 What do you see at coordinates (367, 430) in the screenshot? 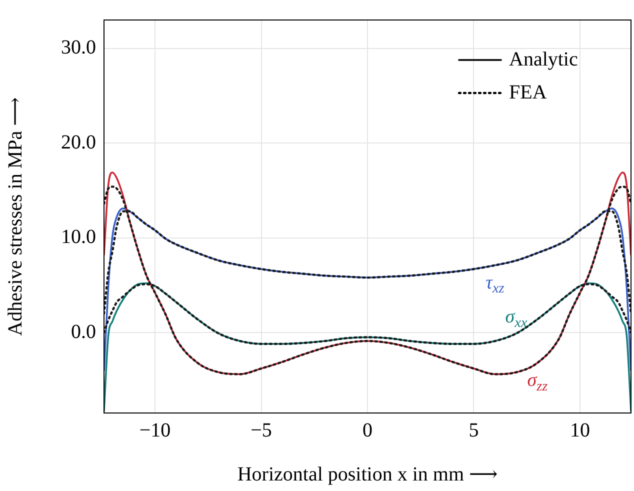
I see `x-tick-label: 0` at bounding box center [367, 430].